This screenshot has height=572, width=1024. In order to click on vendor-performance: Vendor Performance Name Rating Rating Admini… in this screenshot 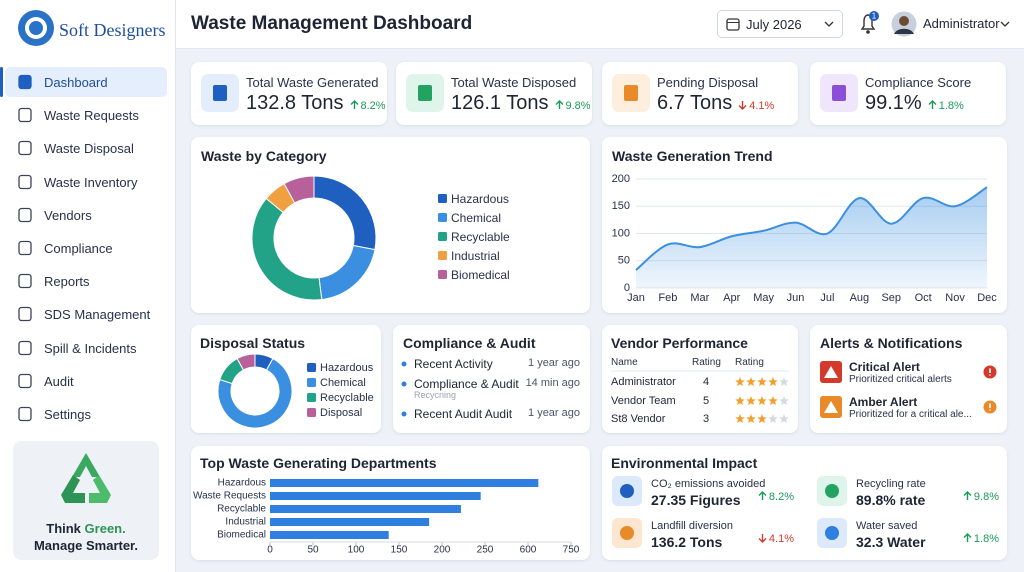, I will do `click(700, 379)`.